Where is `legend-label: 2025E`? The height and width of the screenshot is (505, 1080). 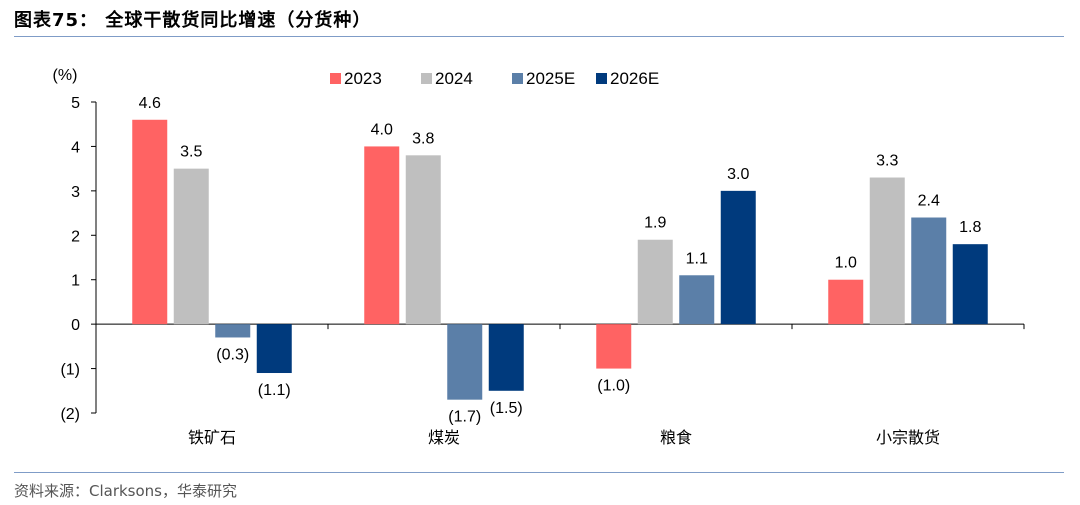 legend-label: 2025E is located at coordinates (550, 78).